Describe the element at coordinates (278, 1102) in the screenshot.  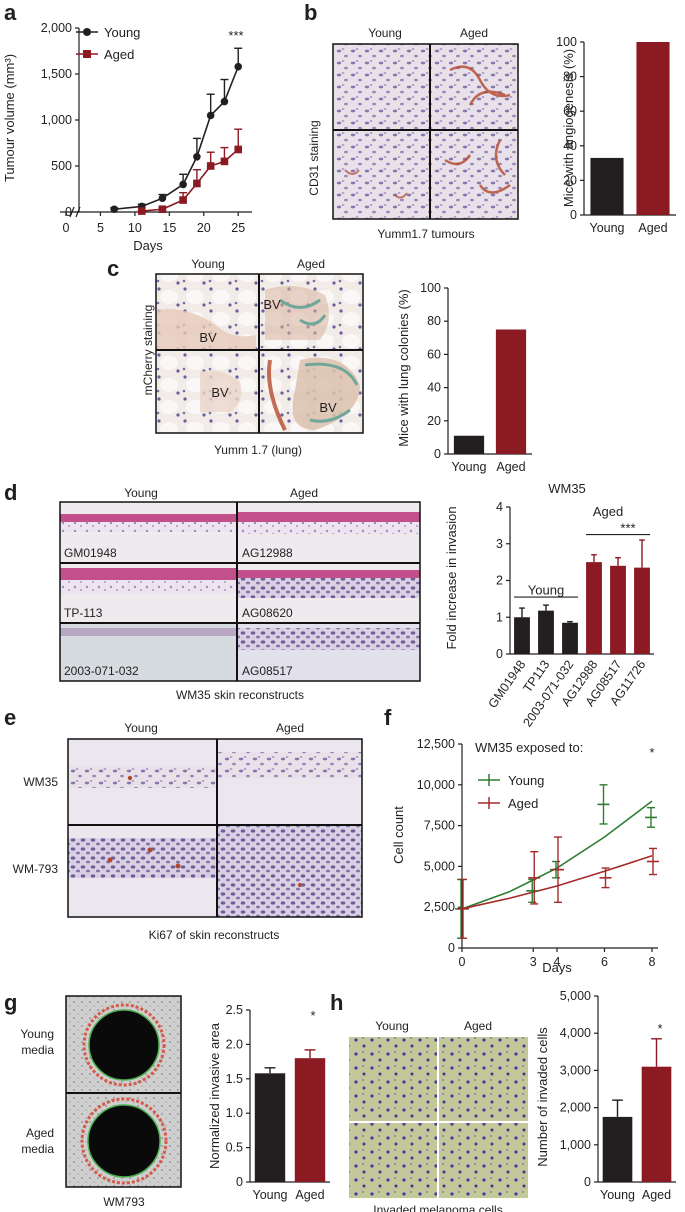
I see `panel-g-bar-chart: 0 0.5 1.0 1.5 2.0 2.5 Young Aged *` at that location.